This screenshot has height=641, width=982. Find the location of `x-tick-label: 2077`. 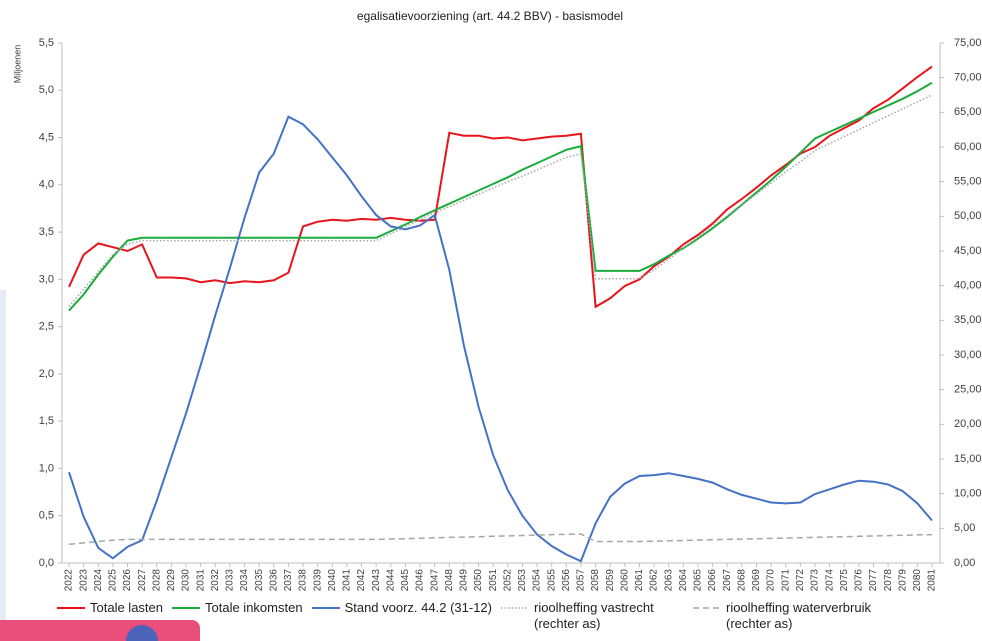

x-tick-label: 2077 is located at coordinates (873, 580).